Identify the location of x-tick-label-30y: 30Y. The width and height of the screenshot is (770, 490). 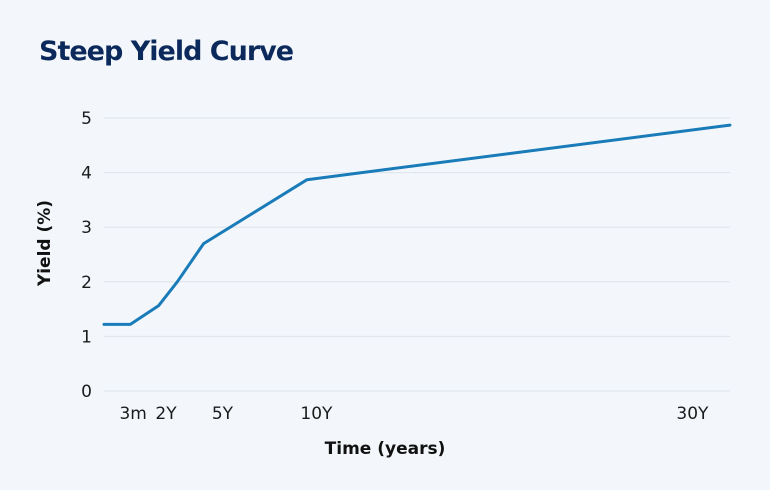
(692, 414).